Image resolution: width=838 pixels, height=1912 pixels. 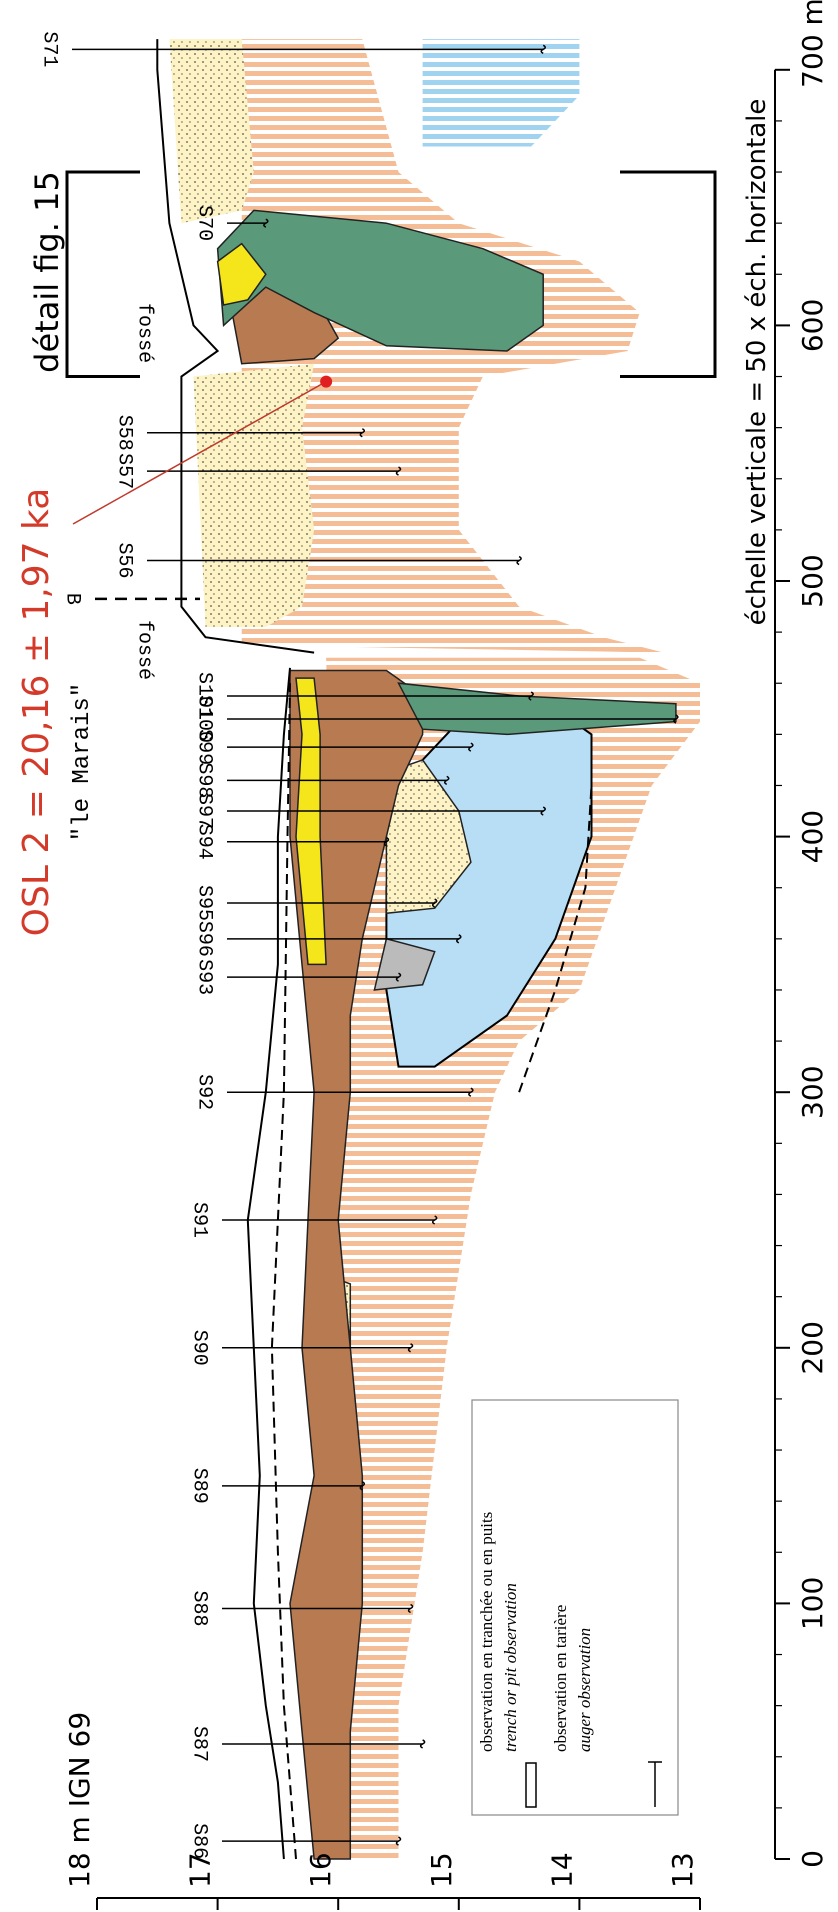 What do you see at coordinates (682, 1870) in the screenshot?
I see `elevation-label: 13` at bounding box center [682, 1870].